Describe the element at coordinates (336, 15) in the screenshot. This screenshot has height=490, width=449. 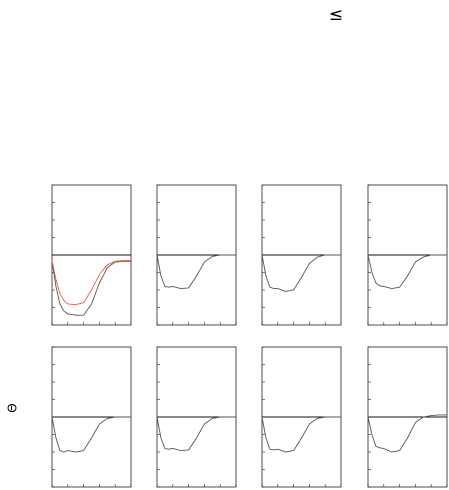
I see `symbol: ≤` at that location.